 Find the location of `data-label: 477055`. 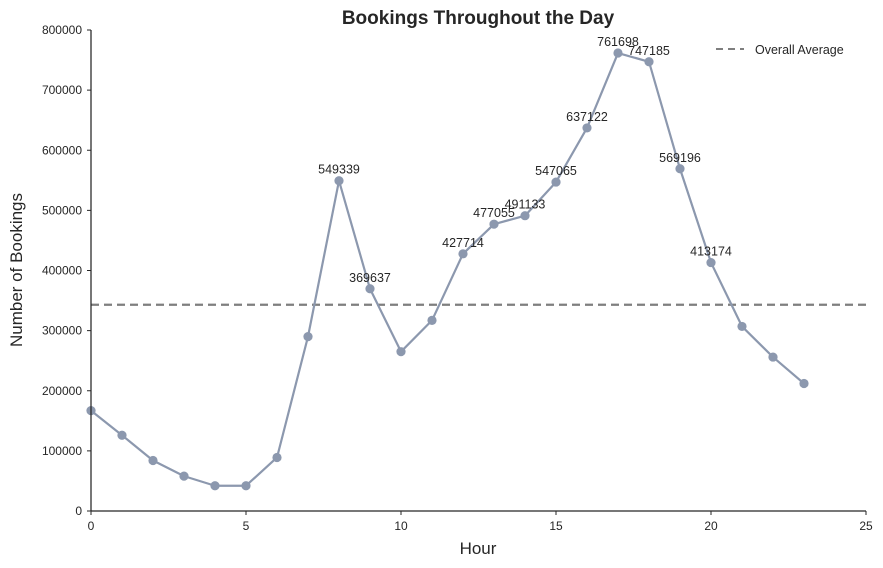

data-label: 477055 is located at coordinates (494, 213).